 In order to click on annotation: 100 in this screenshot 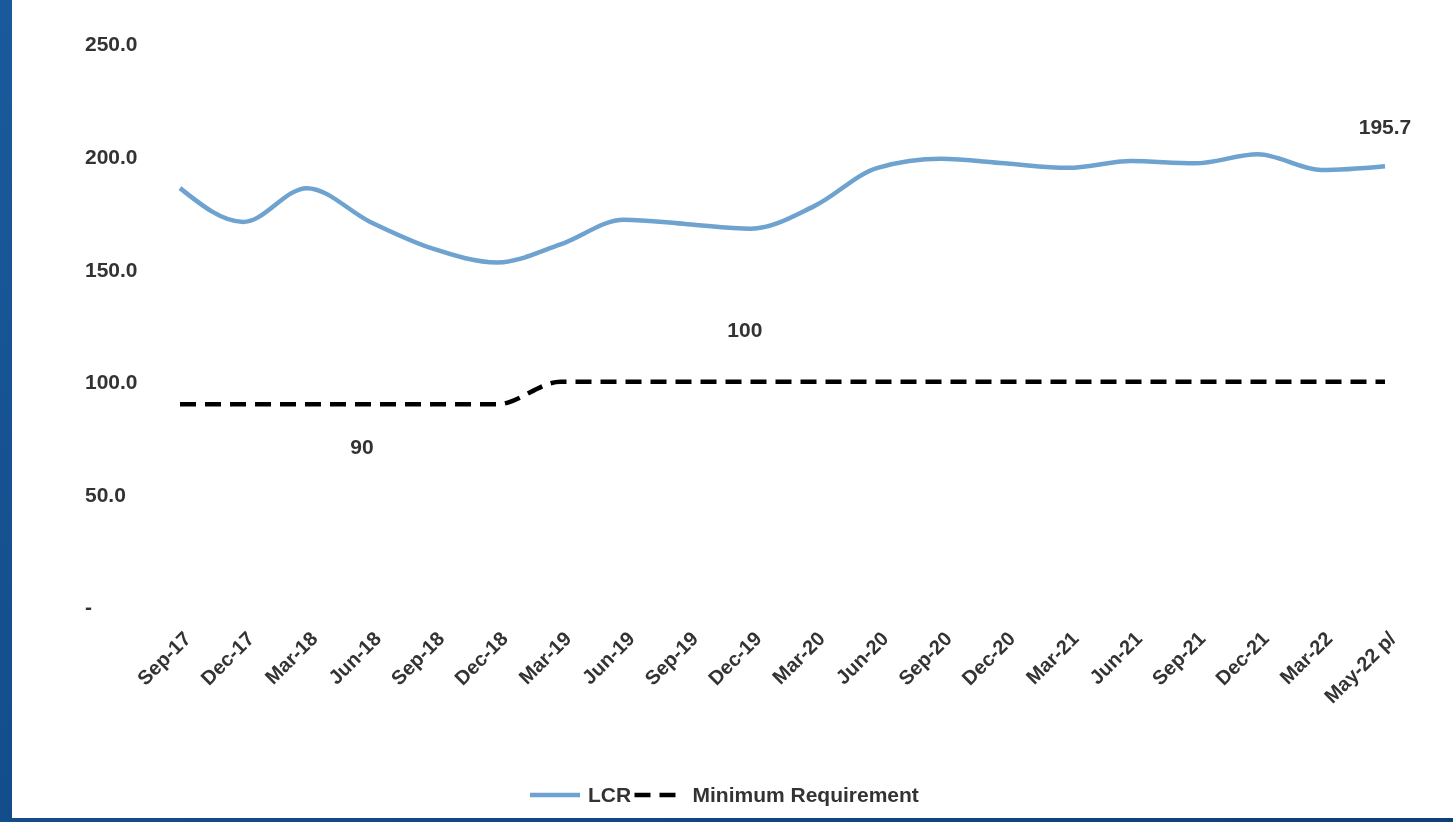, I will do `click(745, 329)`.